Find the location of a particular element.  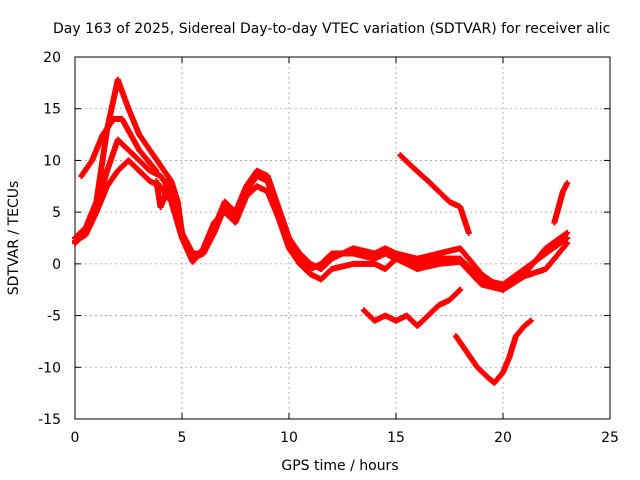

x-tick-label: 20 is located at coordinates (503, 438).